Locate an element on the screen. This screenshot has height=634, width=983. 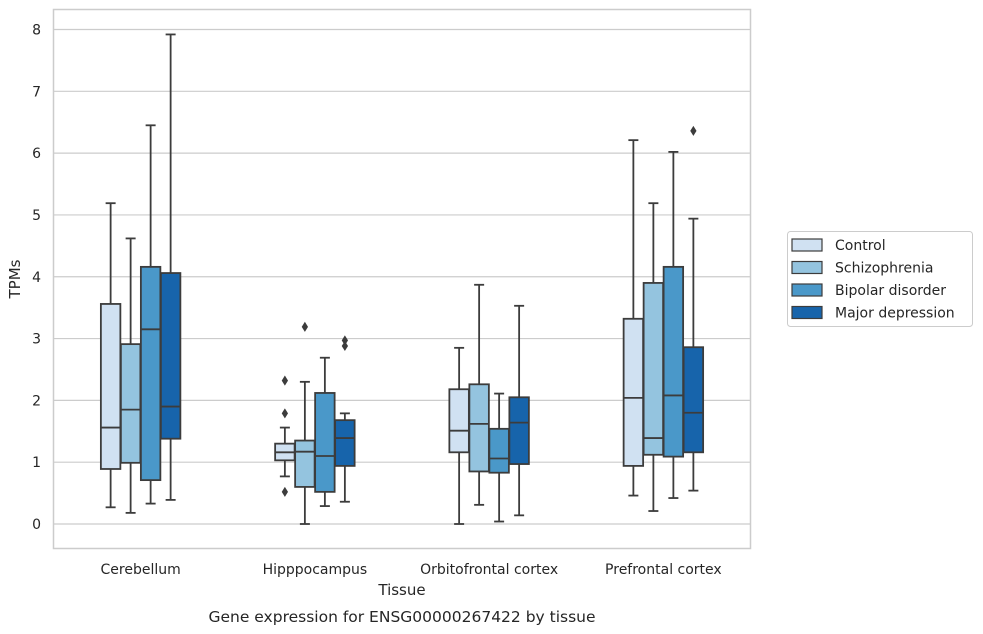
y-tick-label: 8 is located at coordinates (36, 31).